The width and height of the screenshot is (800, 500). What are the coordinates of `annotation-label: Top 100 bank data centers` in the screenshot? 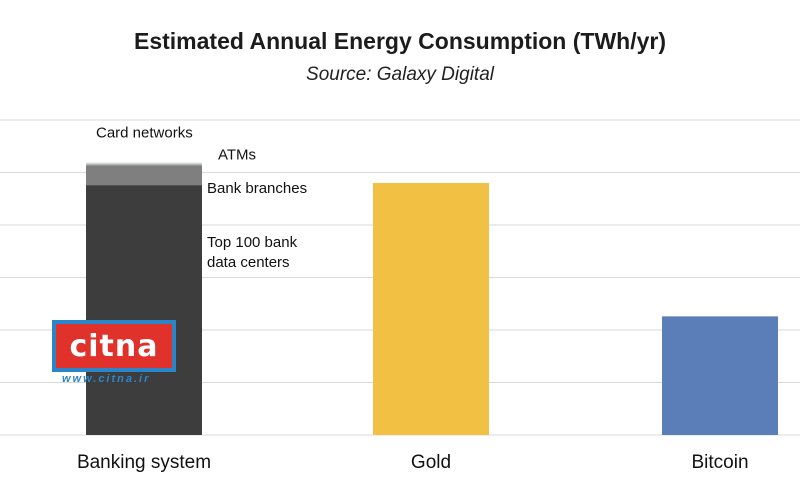 It's located at (252, 252).